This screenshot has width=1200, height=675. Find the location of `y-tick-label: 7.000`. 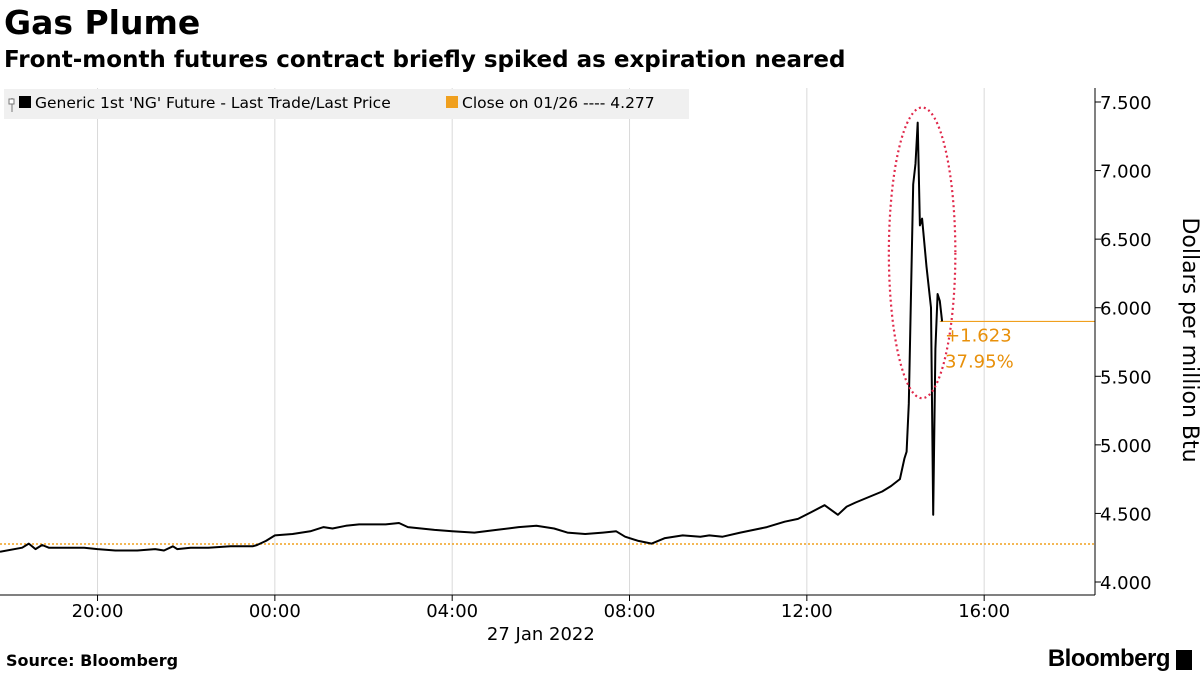

y-tick-label: 7.000 is located at coordinates (1126, 172).